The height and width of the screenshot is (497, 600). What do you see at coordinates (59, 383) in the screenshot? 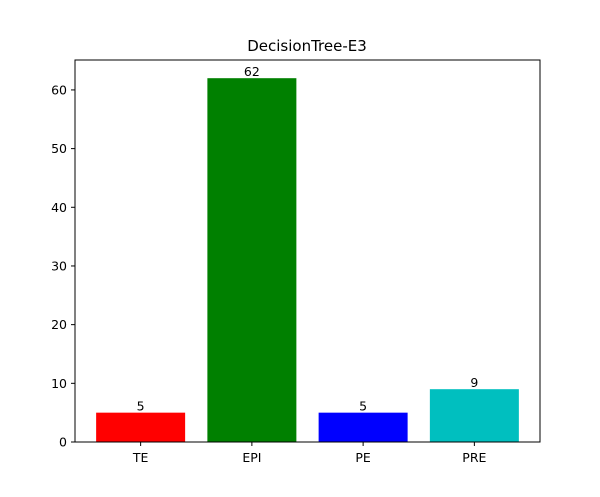
I see `y-tick-label: 10` at bounding box center [59, 383].